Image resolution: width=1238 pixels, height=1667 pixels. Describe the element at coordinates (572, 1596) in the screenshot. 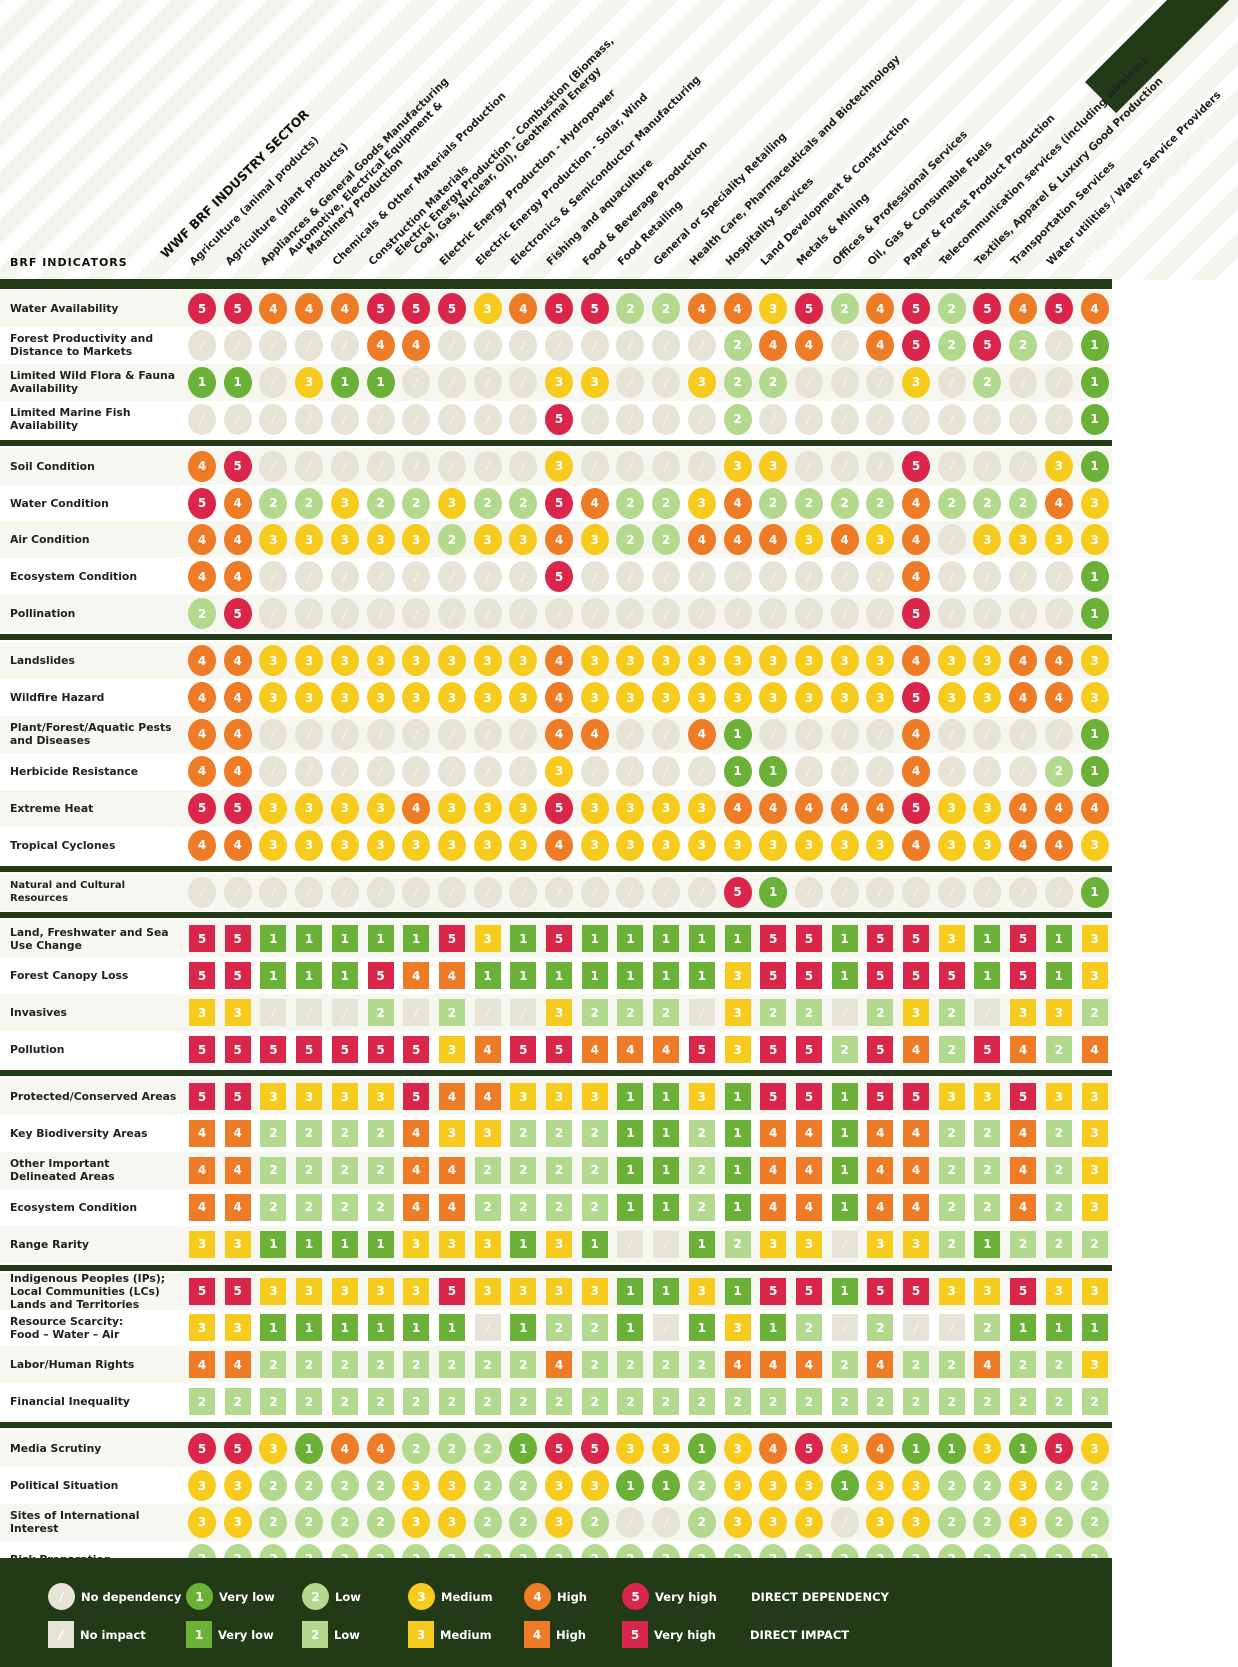

I see `legend-label: High` at that location.